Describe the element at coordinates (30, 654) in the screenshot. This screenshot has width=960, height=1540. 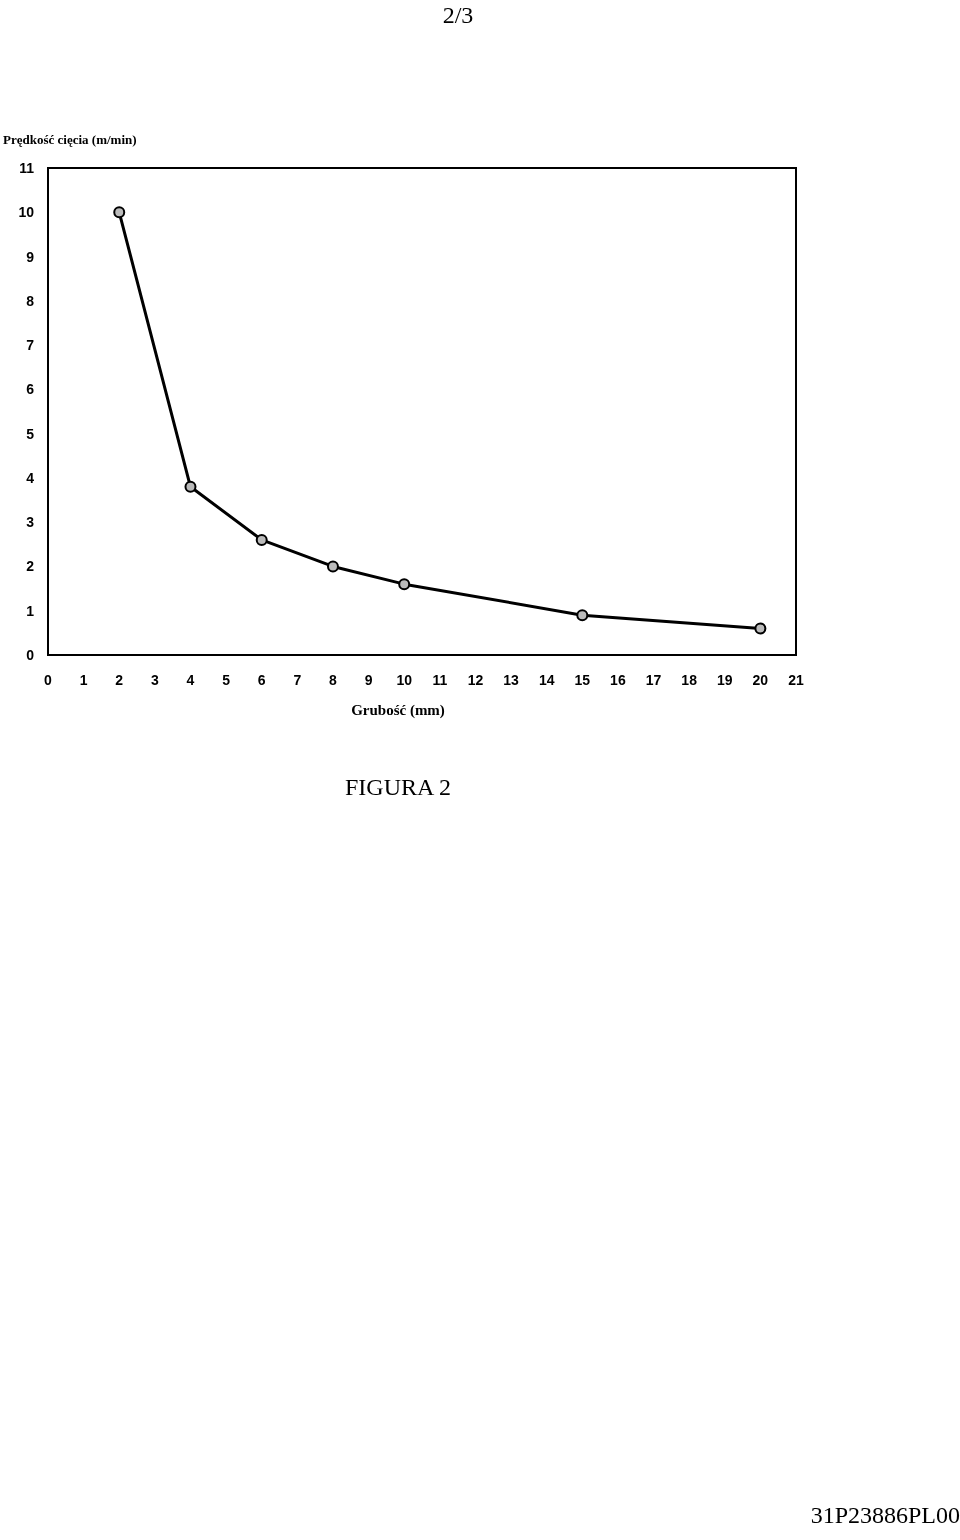
I see `y-tick-label: 0` at that location.